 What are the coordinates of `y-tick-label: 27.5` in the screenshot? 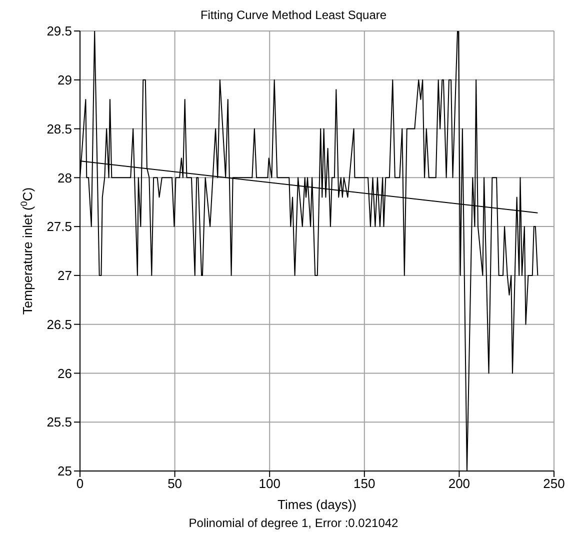 It's located at (59, 226).